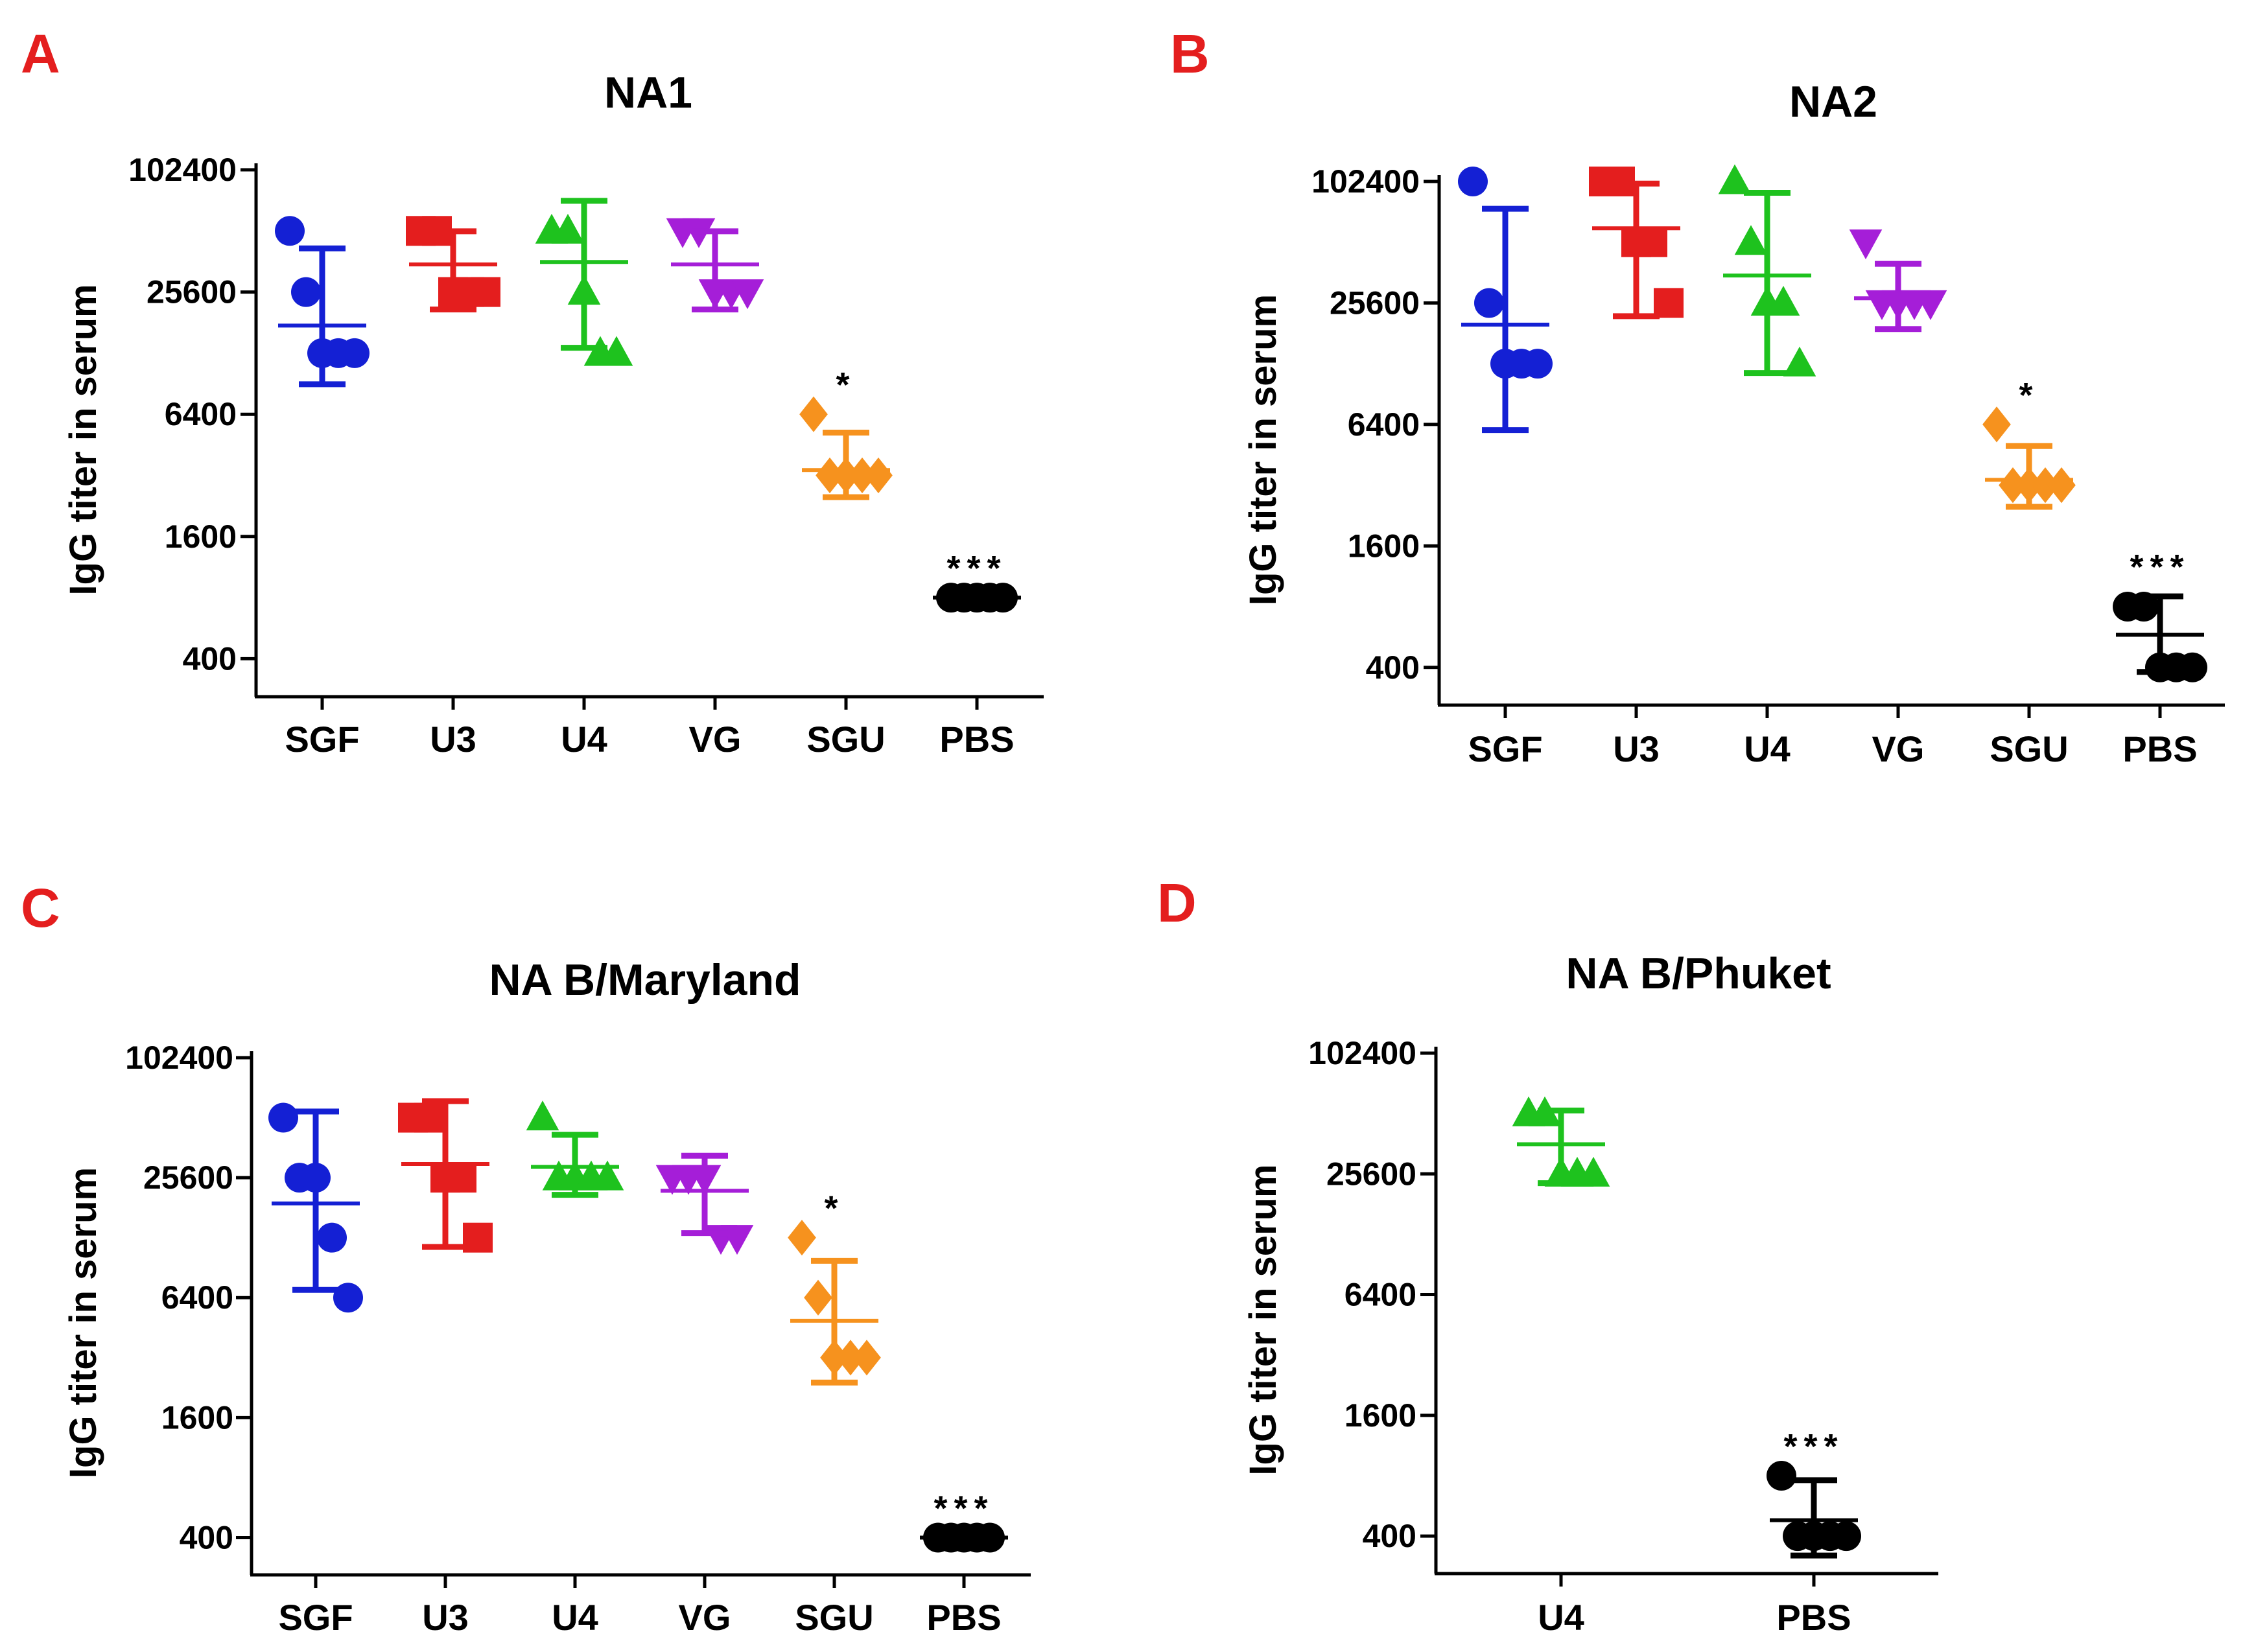  Describe the element at coordinates (453, 488) in the screenshot. I see `group-U3: U3` at that location.